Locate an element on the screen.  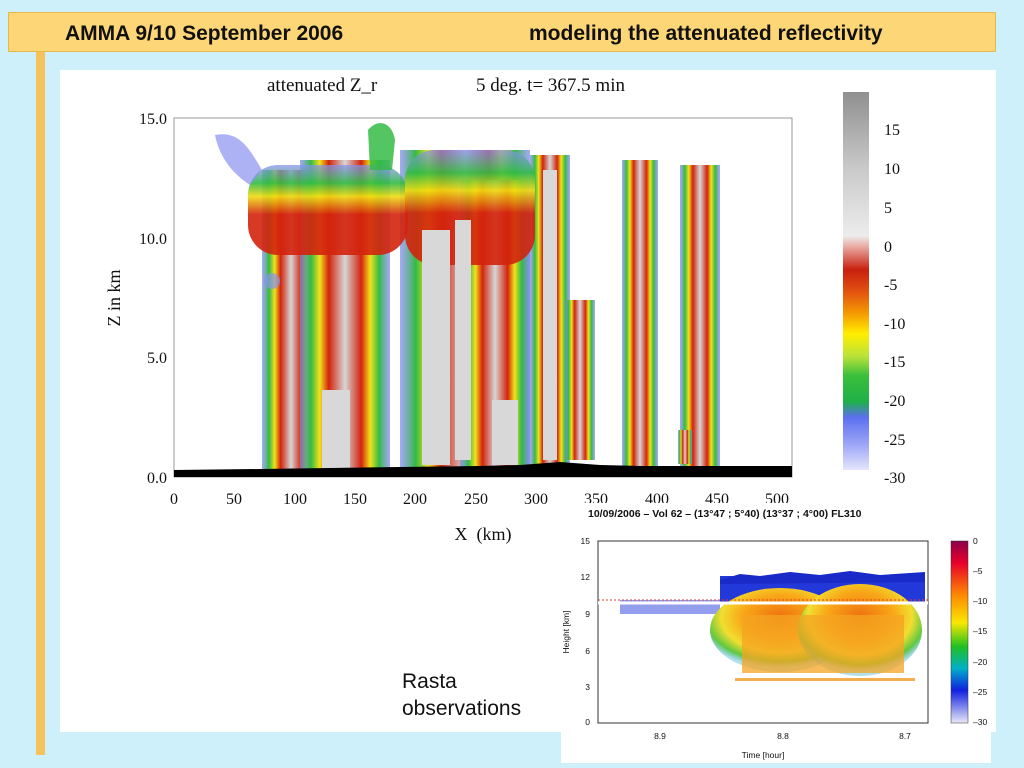
sim-colorbar-tick-label: -15 is located at coordinates (894, 362).